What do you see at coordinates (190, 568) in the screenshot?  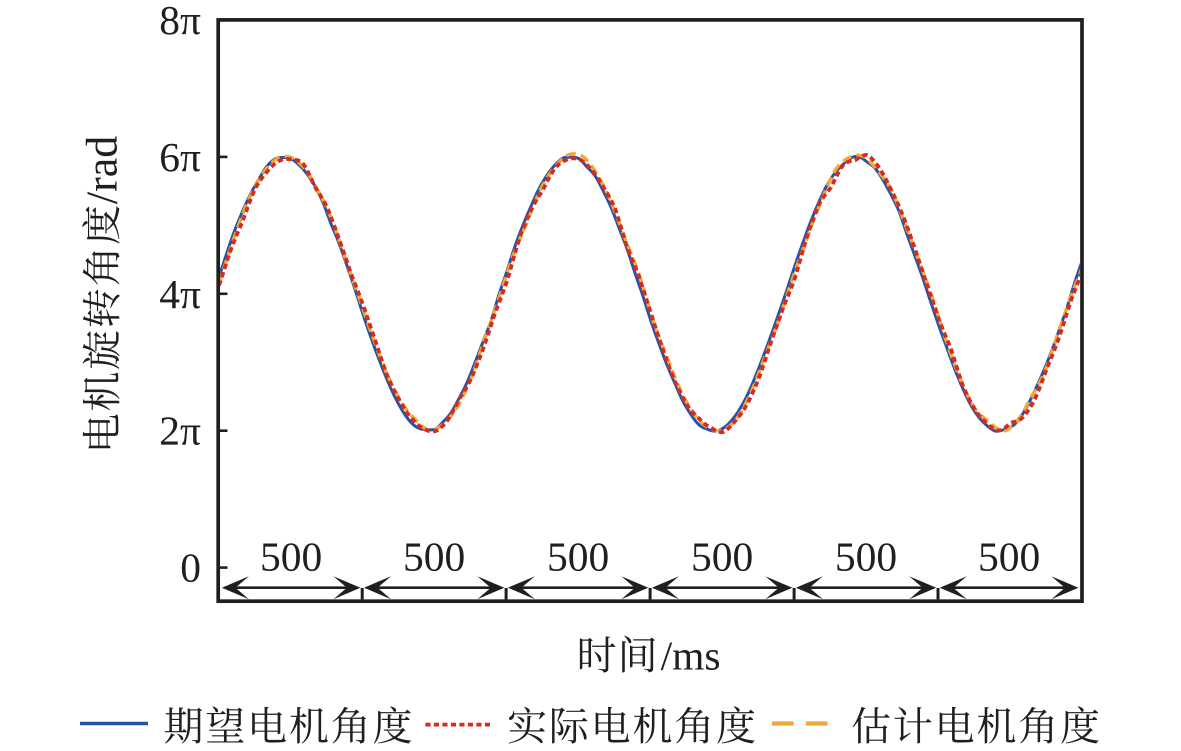 I see `svg-text: 0` at bounding box center [190, 568].